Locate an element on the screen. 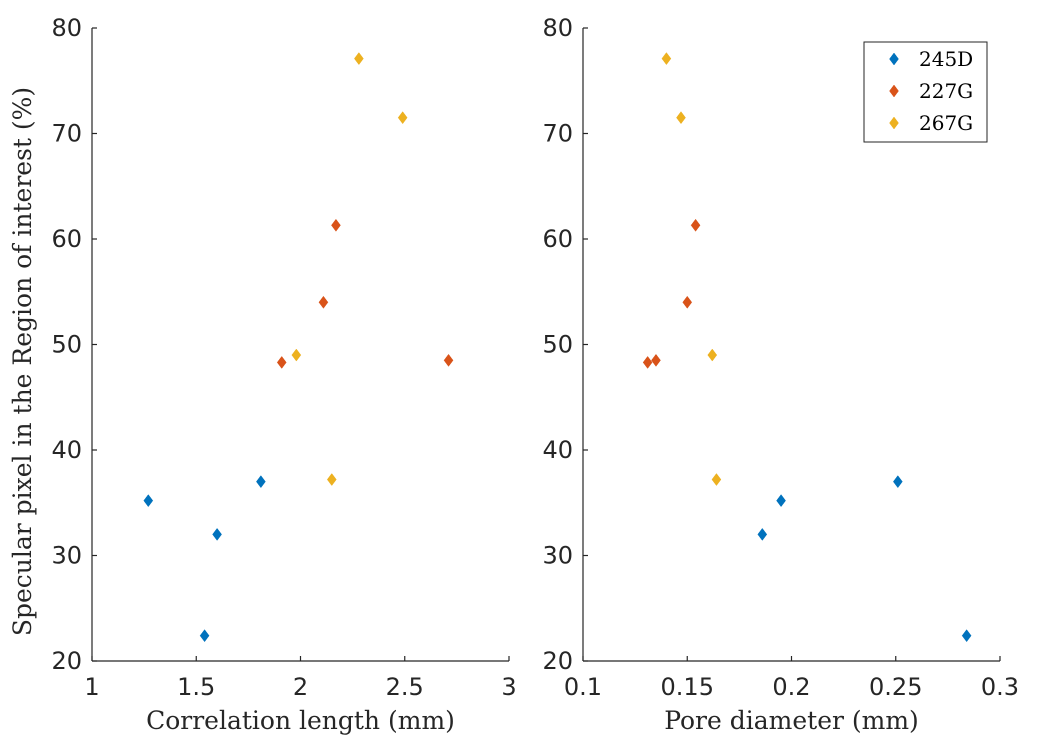 The image size is (1050, 748). x-tick-label: 0.15 is located at coordinates (687, 687).